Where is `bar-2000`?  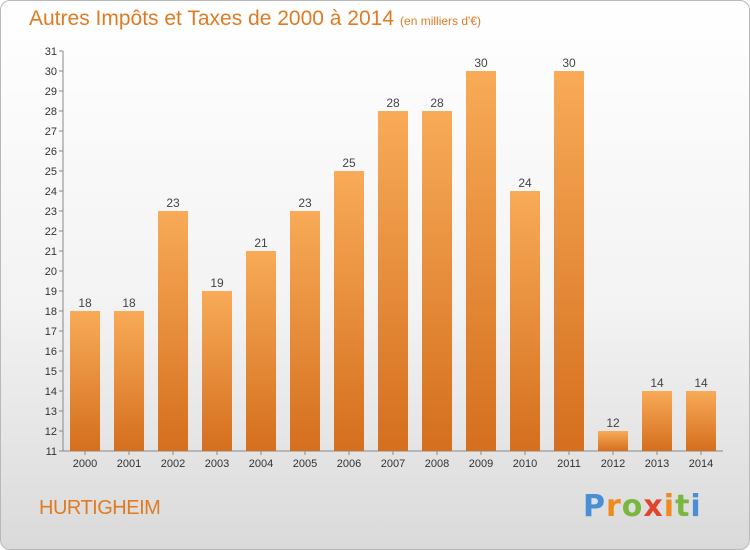 bar-2000 is located at coordinates (85, 381).